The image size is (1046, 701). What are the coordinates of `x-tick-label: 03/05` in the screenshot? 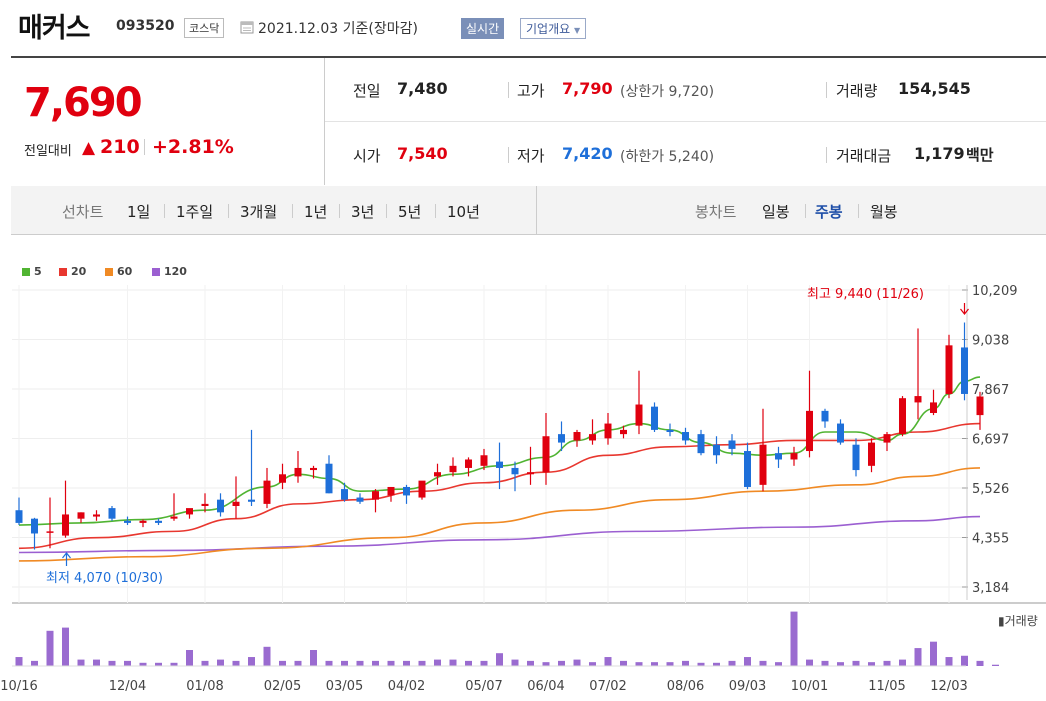 It's located at (344, 686).